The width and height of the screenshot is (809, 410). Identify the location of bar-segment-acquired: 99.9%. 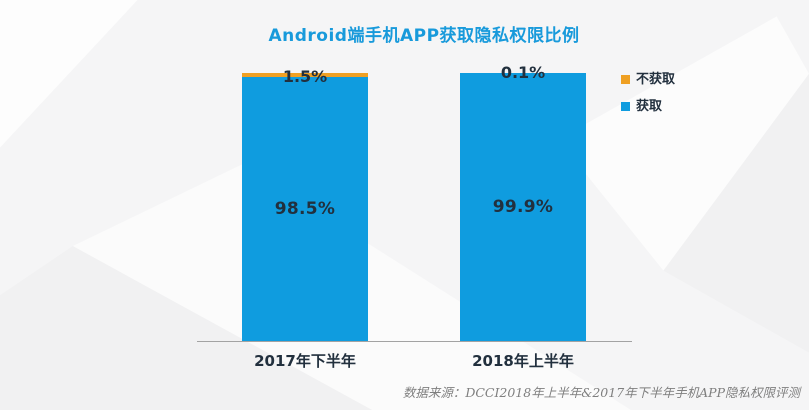
(523, 207).